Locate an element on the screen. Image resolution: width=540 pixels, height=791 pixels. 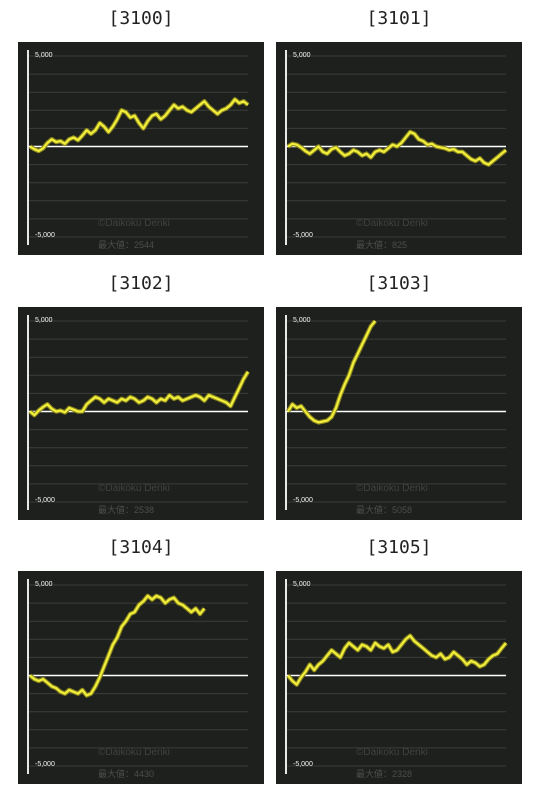
peak-value-label: 最大値：2544 is located at coordinates (126, 245).